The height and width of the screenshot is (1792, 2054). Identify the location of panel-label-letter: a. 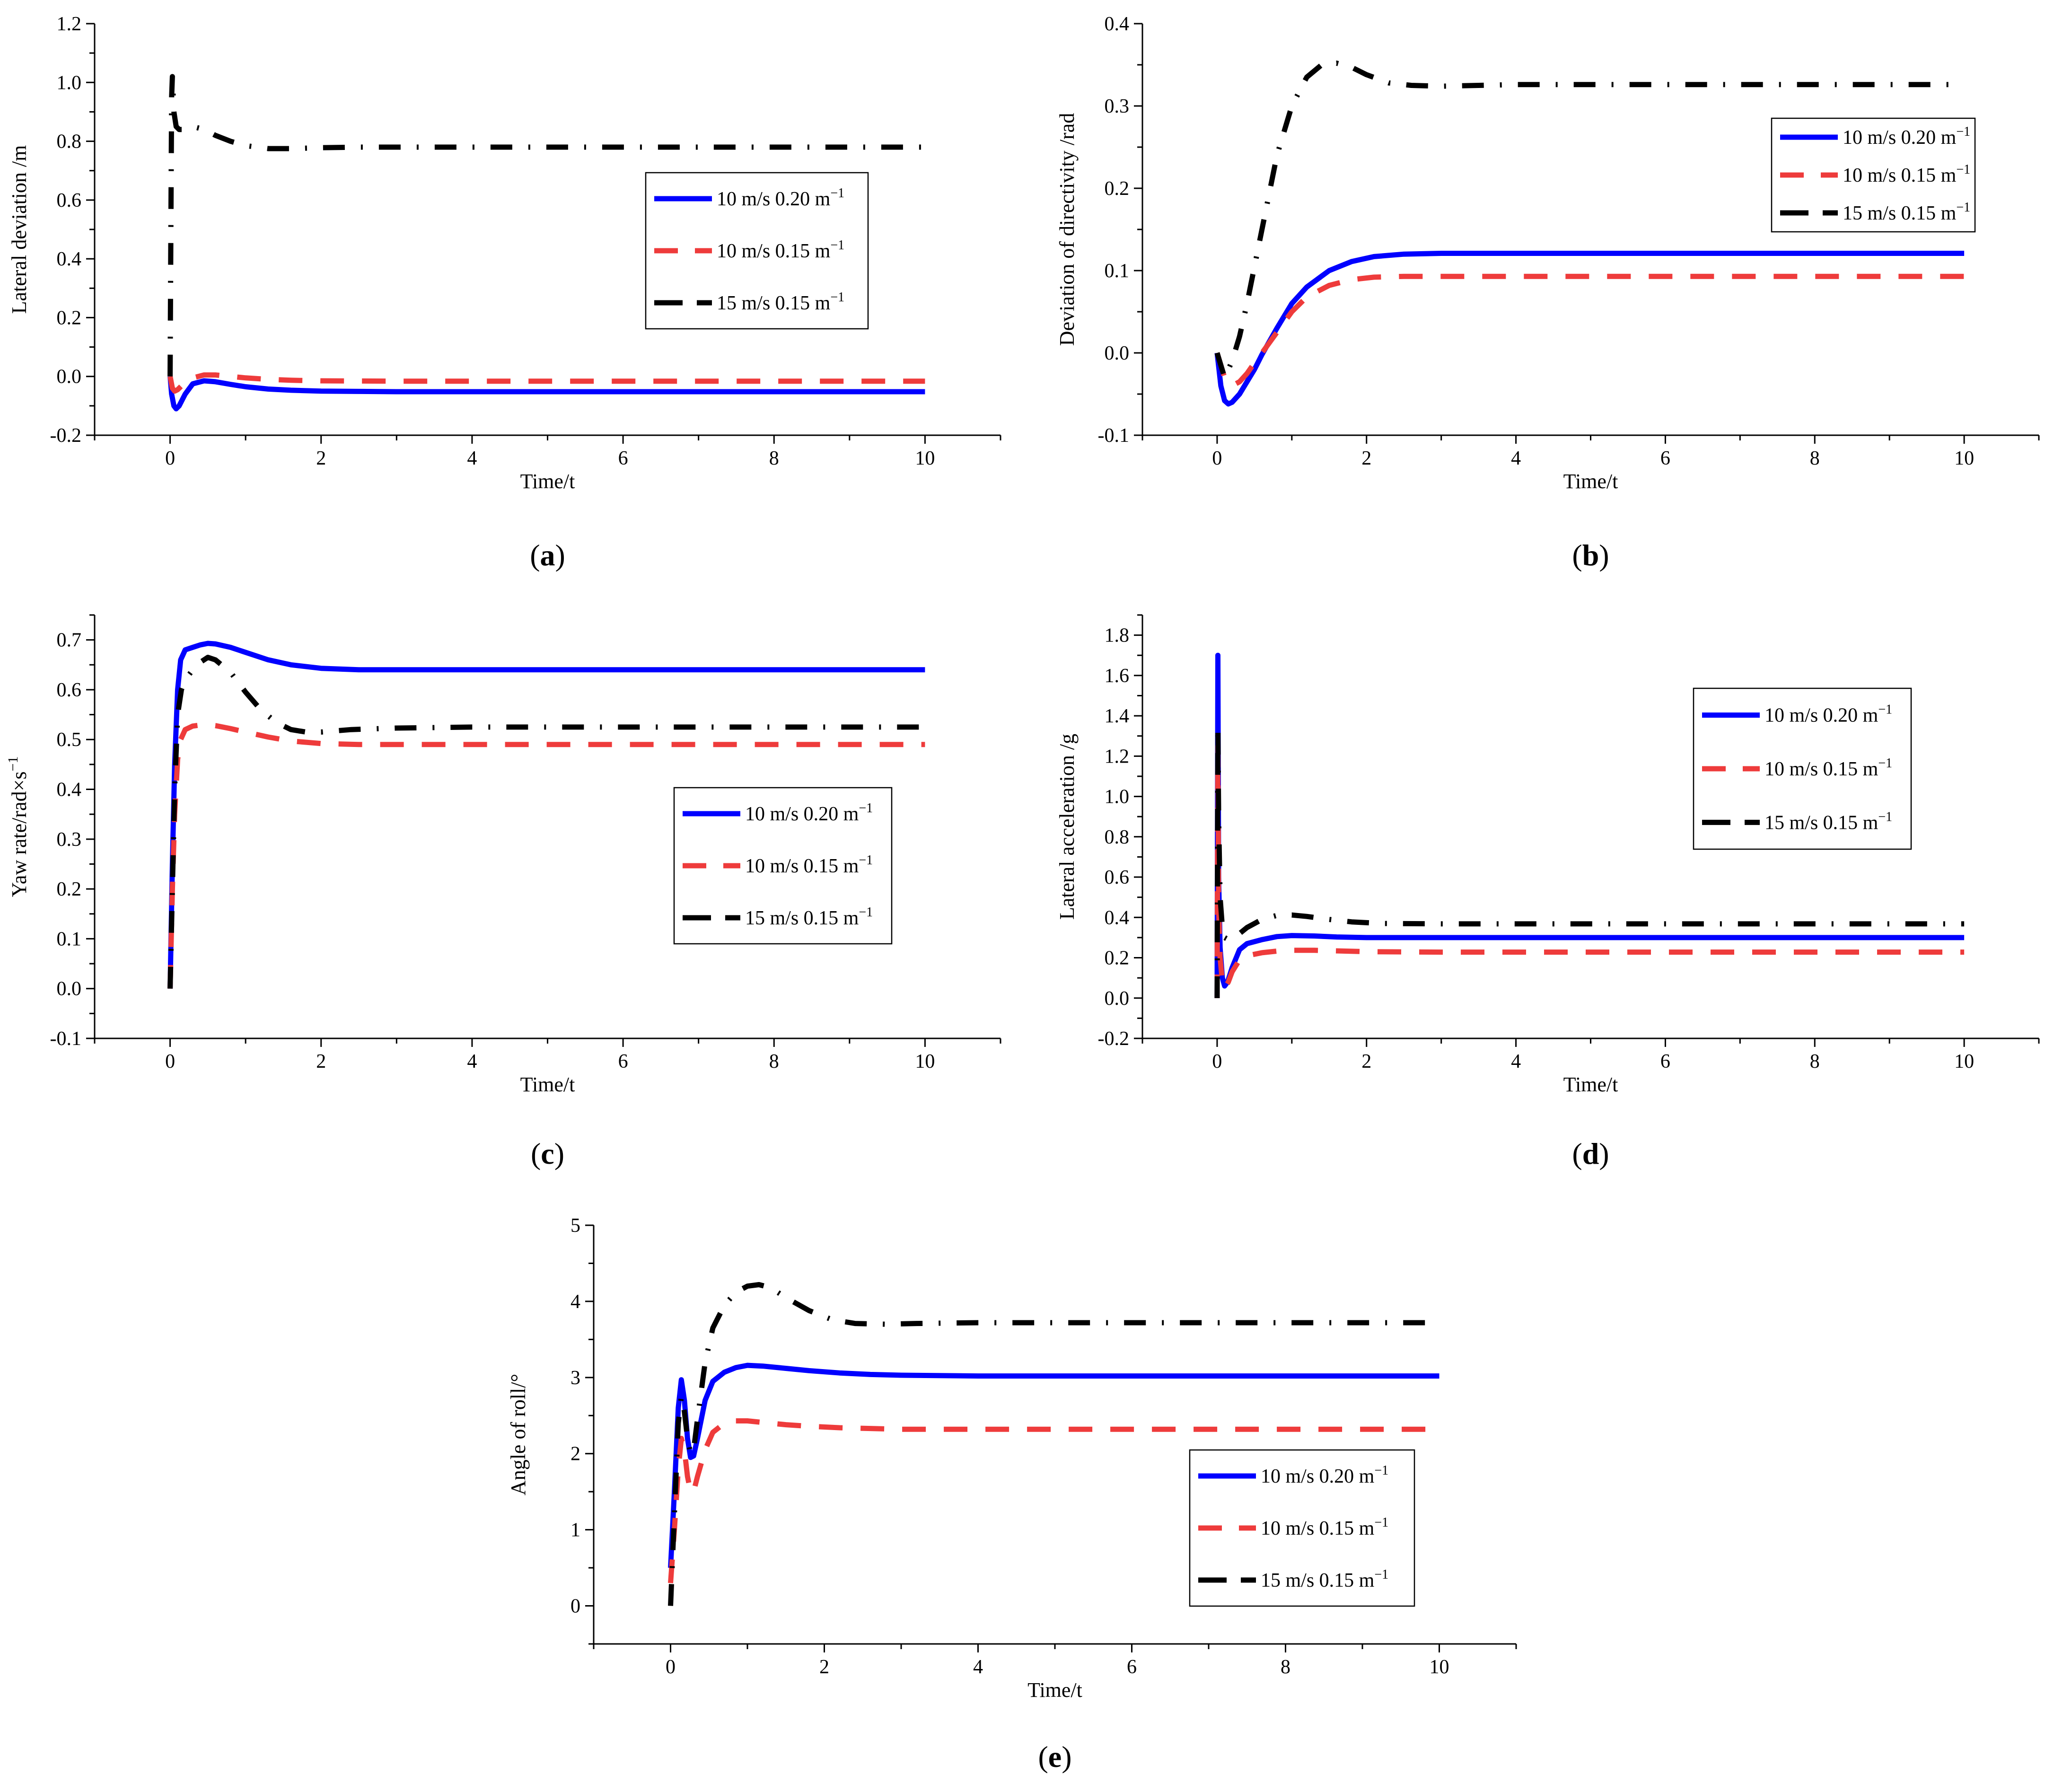
(547, 555).